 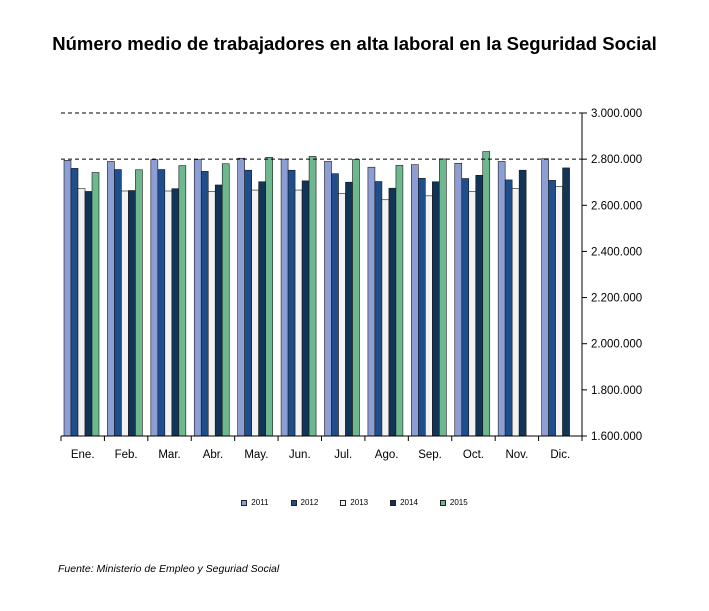 What do you see at coordinates (255, 313) in the screenshot?
I see `bar-2013-may` at bounding box center [255, 313].